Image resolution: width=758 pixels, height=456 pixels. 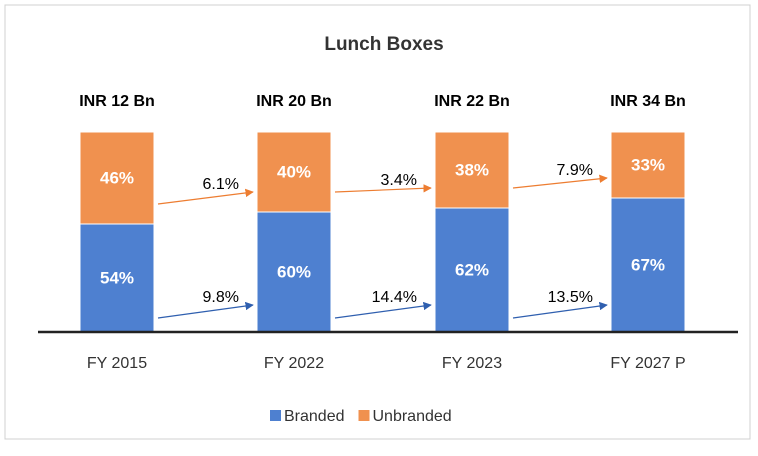 I want to click on growth-label: 7.9%, so click(x=575, y=170).